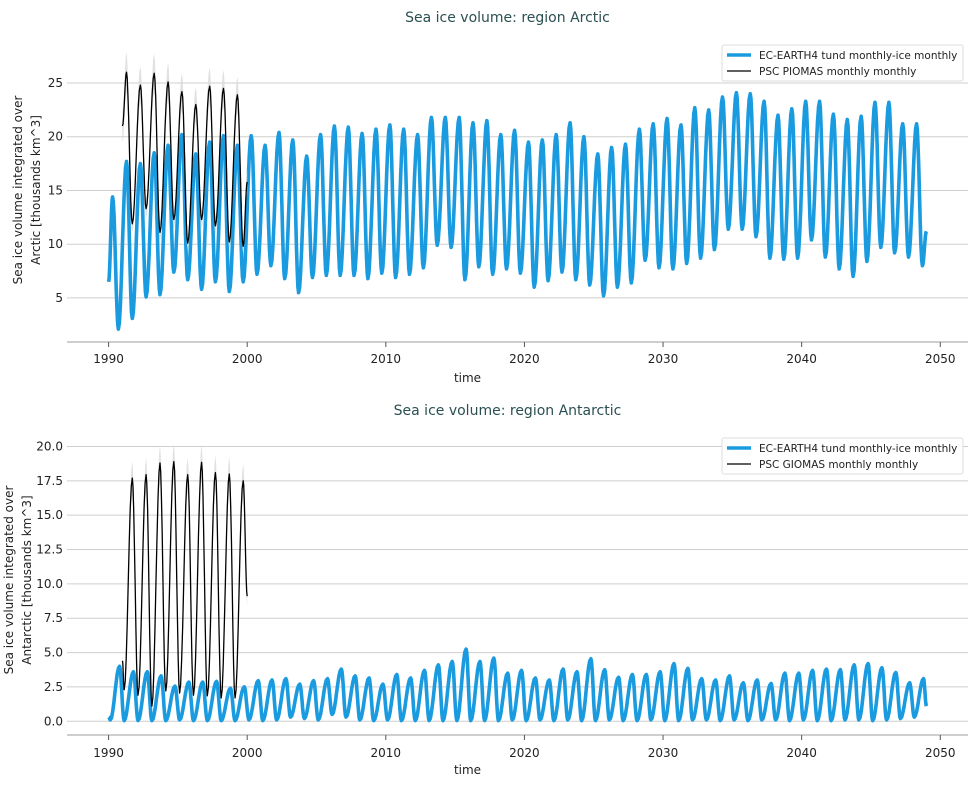 The height and width of the screenshot is (787, 977). What do you see at coordinates (507, 18) in the screenshot?
I see `chart-title: Sea ice volume: region Arctic` at bounding box center [507, 18].